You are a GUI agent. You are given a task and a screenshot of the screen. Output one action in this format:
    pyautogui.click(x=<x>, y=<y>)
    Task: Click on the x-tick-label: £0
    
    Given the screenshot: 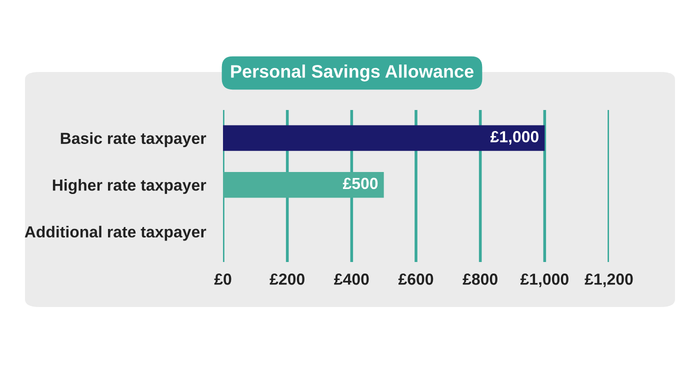 What is the action you would take?
    pyautogui.click(x=223, y=279)
    